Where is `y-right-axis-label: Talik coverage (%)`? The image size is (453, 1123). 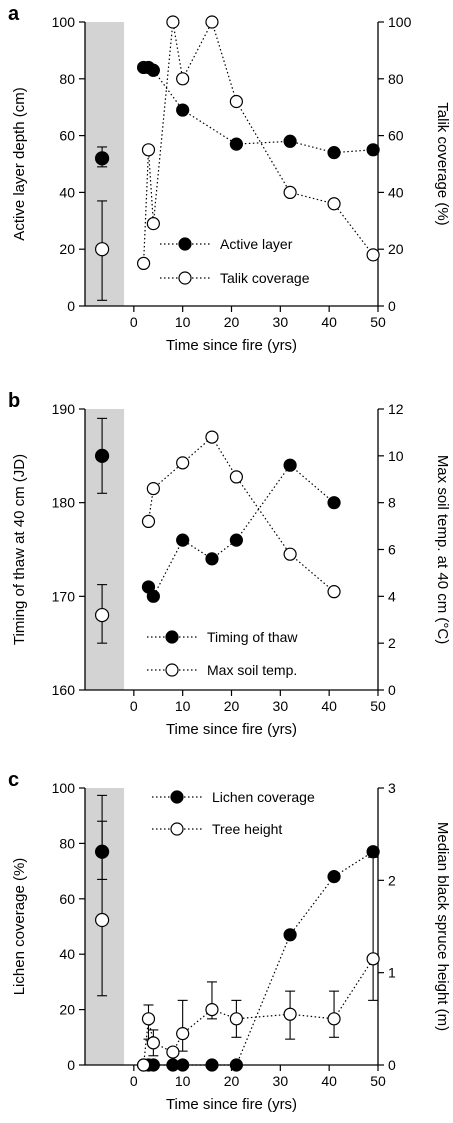 y-right-axis-label: Talik coverage (%) is located at coordinates (442, 163).